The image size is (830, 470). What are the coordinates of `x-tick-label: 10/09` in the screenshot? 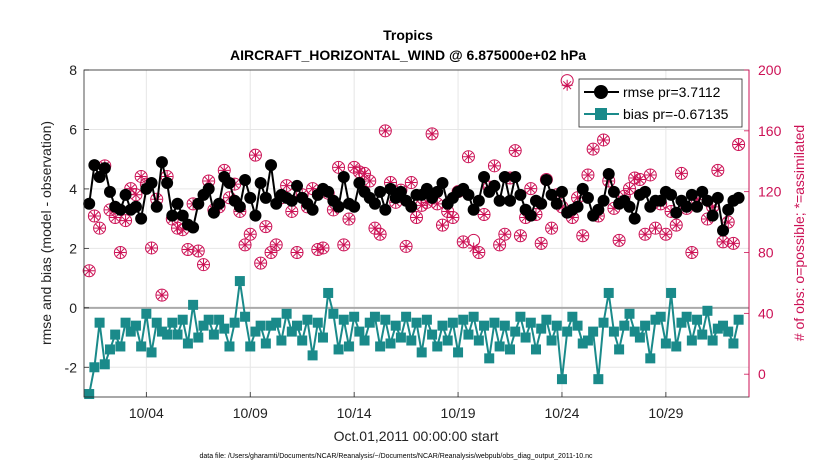 It's located at (250, 413).